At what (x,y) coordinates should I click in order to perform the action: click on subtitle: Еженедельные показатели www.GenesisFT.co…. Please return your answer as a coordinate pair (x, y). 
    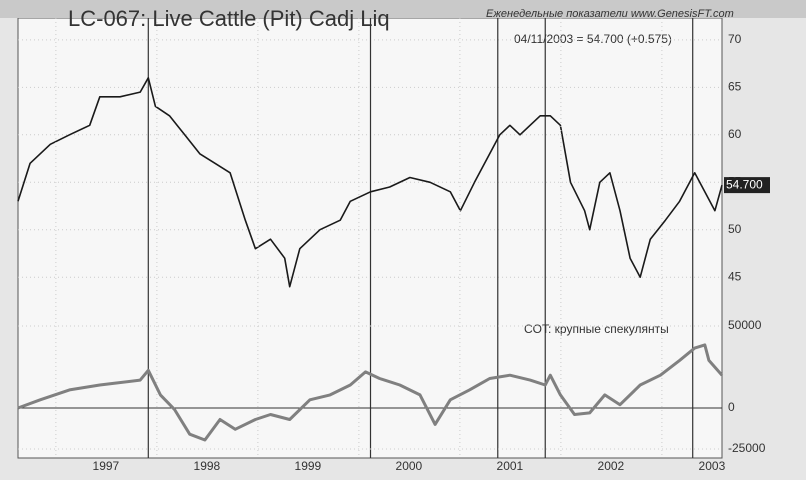
    Looking at the image, I should click on (610, 14).